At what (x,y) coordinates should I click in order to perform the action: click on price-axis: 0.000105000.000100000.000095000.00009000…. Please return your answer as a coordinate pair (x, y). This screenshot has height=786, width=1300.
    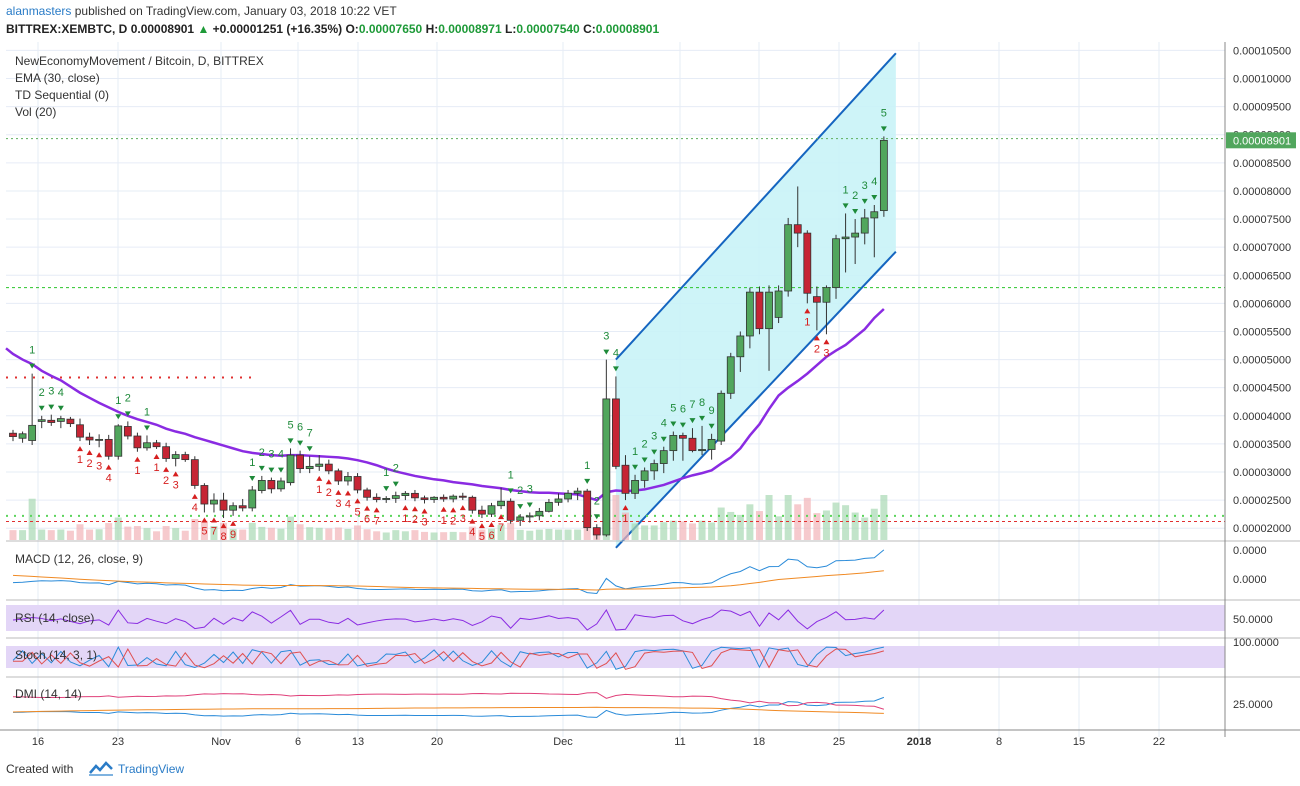
    Looking at the image, I should click on (1260, 389).